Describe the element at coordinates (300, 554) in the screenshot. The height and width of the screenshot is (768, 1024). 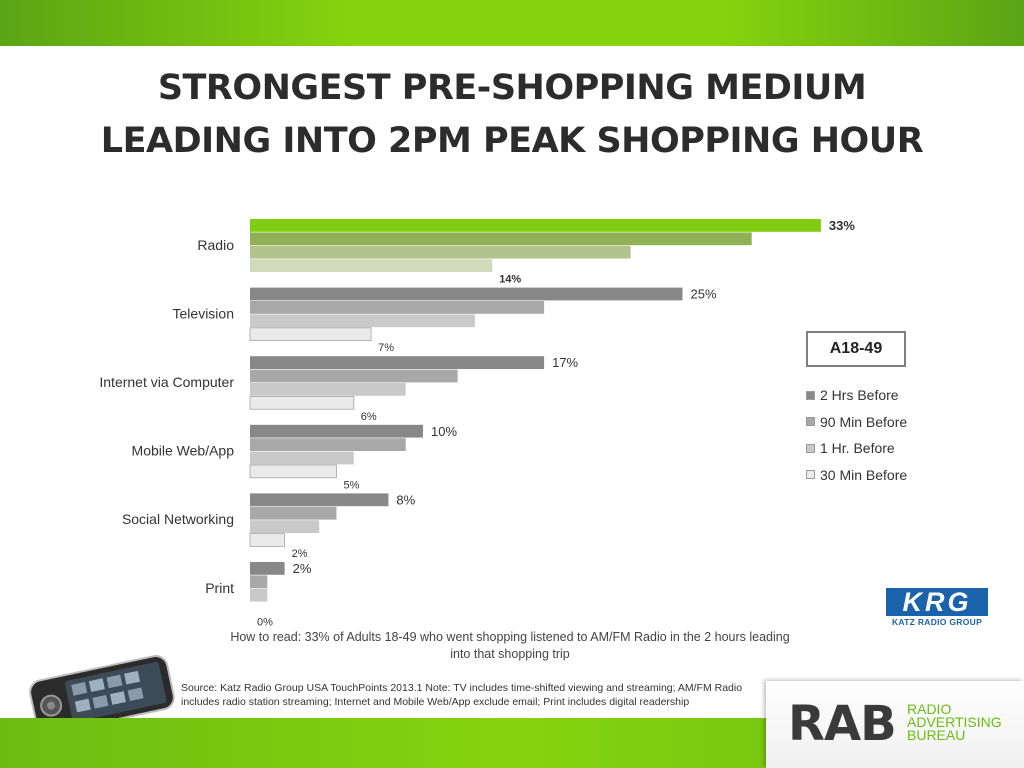
I see `data-label-social-networking-30-min-before: 2%` at that location.